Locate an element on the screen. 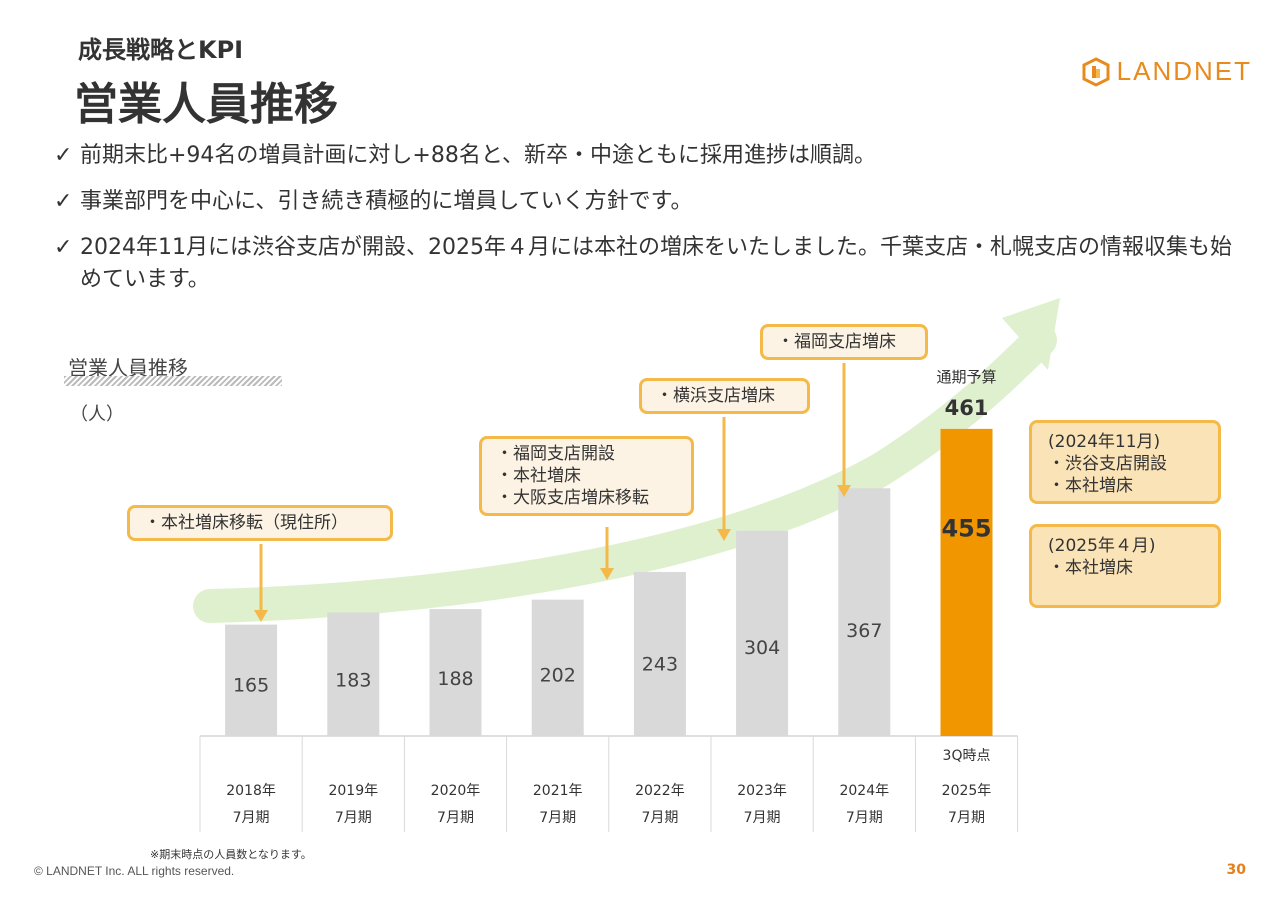 The height and width of the screenshot is (904, 1280). milestone-callout: ・福岡支店増床 is located at coordinates (844, 342).